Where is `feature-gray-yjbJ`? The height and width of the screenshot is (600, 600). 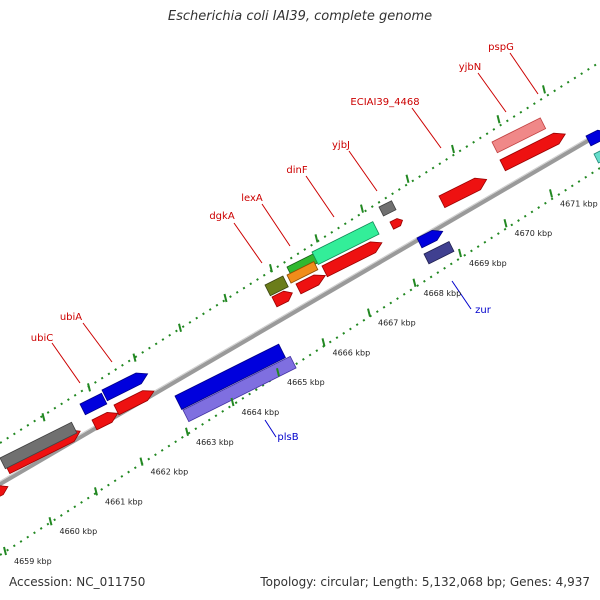 feature-gray-yjbJ is located at coordinates (387, 208).